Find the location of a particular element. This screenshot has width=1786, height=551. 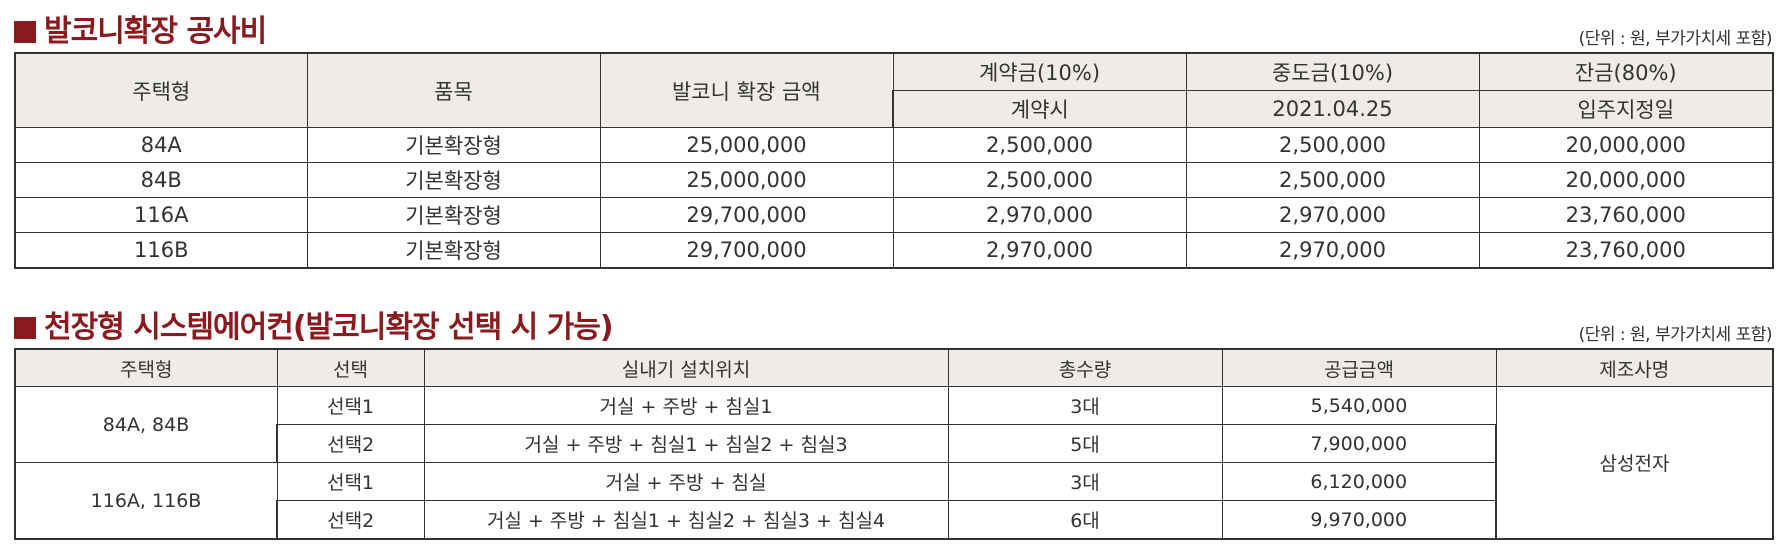

cell-price: 9,970,000 is located at coordinates (1359, 520).